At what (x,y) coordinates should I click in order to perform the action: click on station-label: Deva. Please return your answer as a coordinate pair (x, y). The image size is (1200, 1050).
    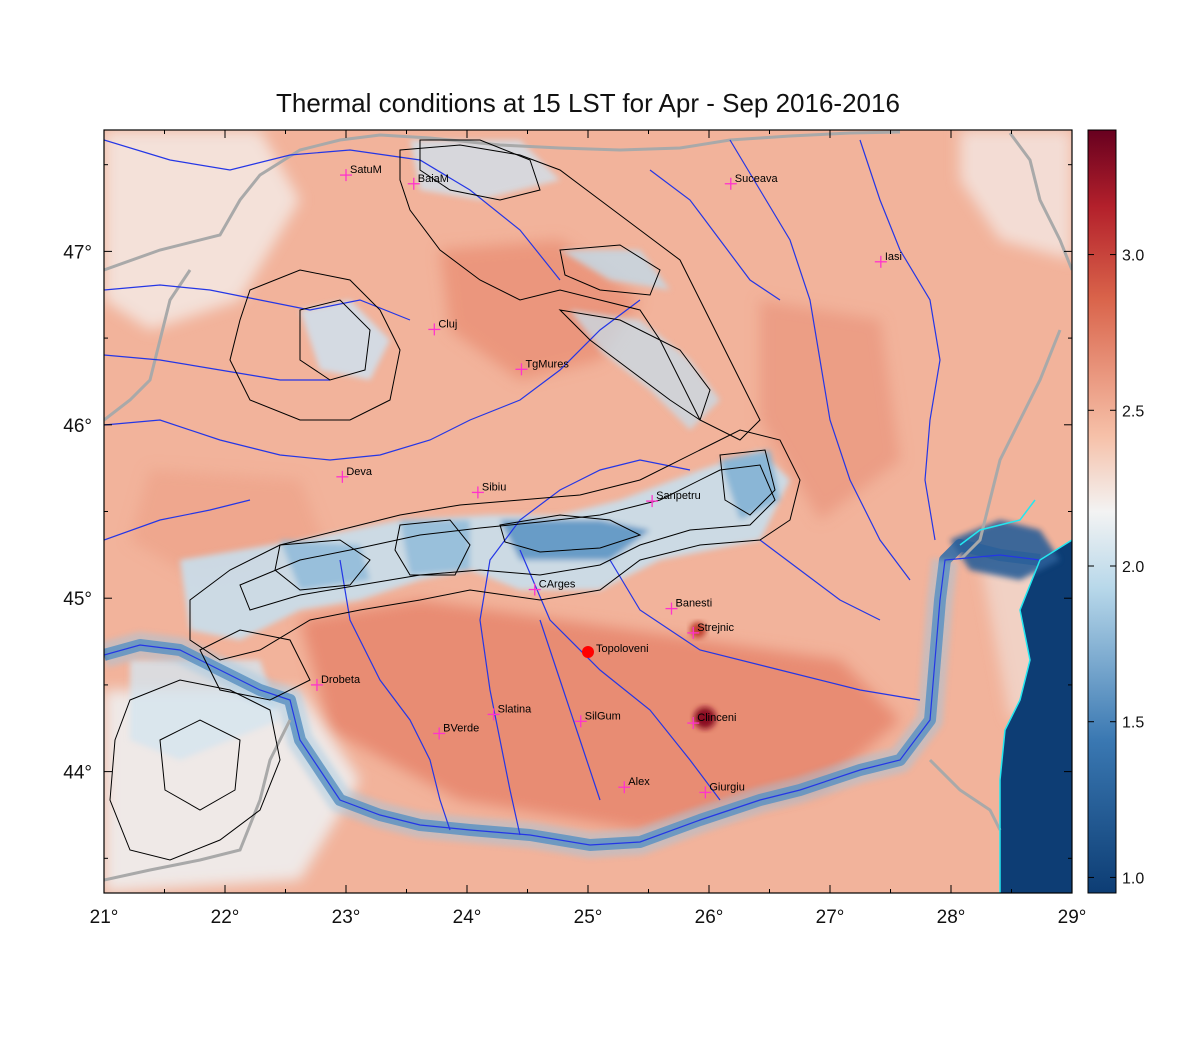
    Looking at the image, I should click on (359, 472).